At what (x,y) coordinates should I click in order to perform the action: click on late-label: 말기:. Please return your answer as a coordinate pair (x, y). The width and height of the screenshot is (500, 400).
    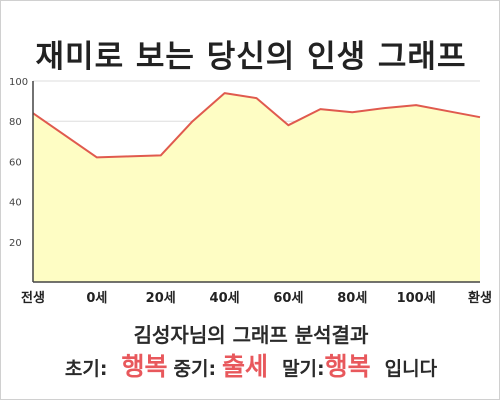
    Looking at the image, I should click on (303, 369).